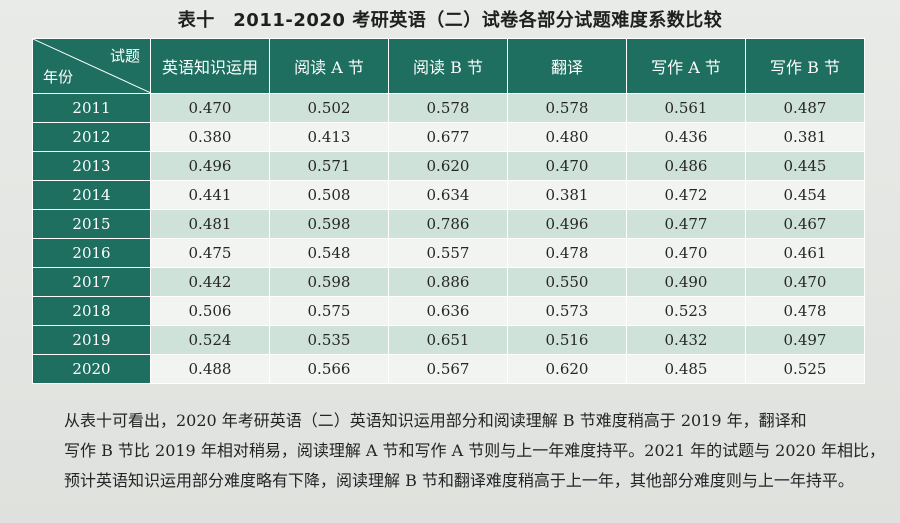 The height and width of the screenshot is (523, 900). I want to click on year-cell: 2011, so click(91, 108).